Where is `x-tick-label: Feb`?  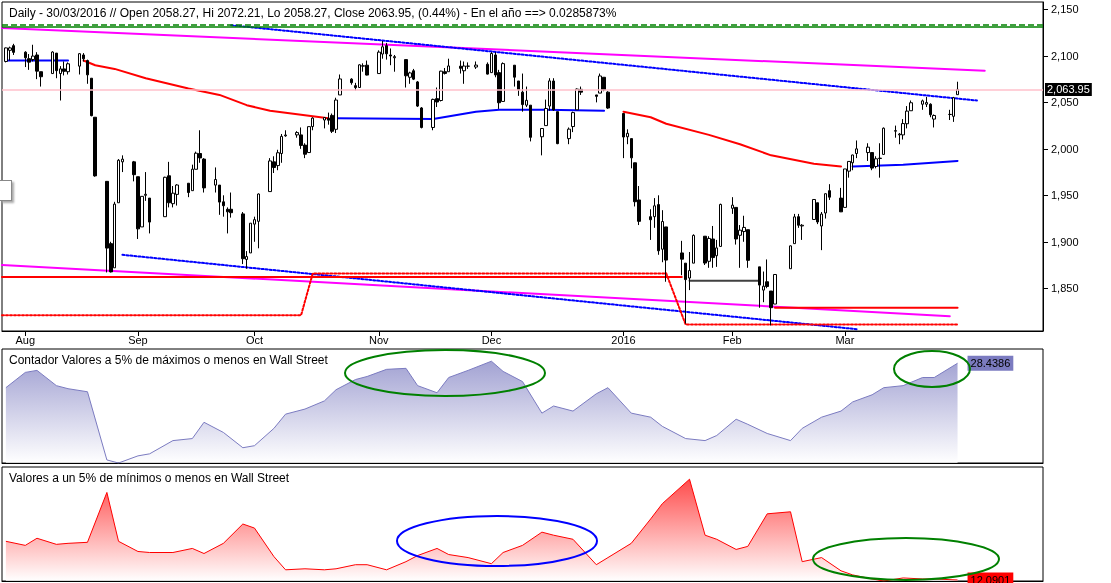
x-tick-label: Feb is located at coordinates (732, 339).